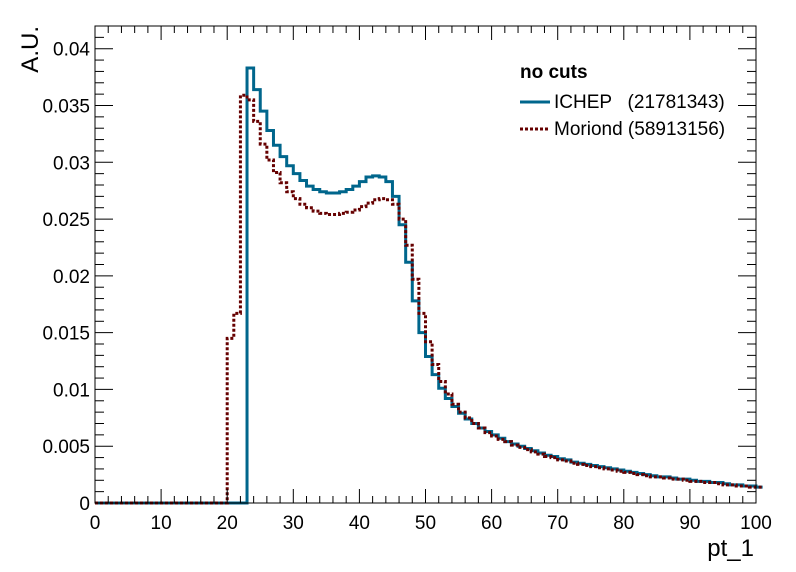 The width and height of the screenshot is (796, 572). What do you see at coordinates (66, 220) in the screenshot?
I see `y-tick-label: 0.025` at bounding box center [66, 220].